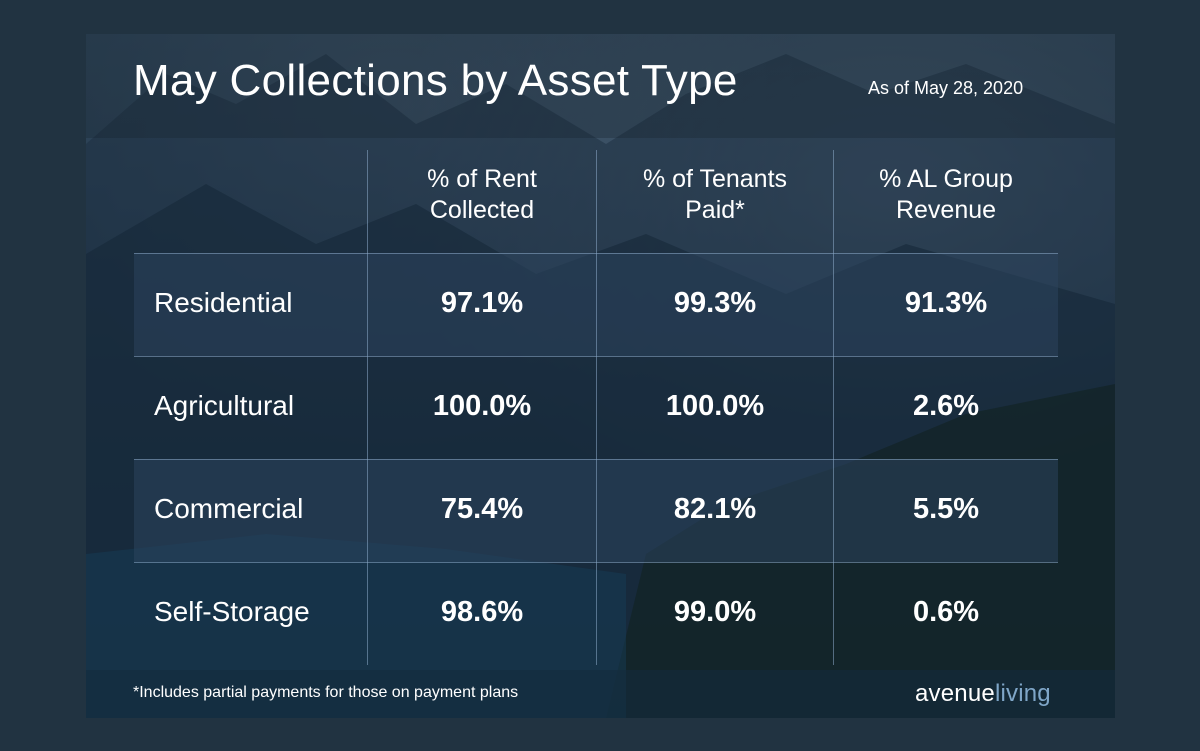 The image size is (1200, 751). Describe the element at coordinates (946, 179) in the screenshot. I see `column-header-line: % AL Group` at that location.